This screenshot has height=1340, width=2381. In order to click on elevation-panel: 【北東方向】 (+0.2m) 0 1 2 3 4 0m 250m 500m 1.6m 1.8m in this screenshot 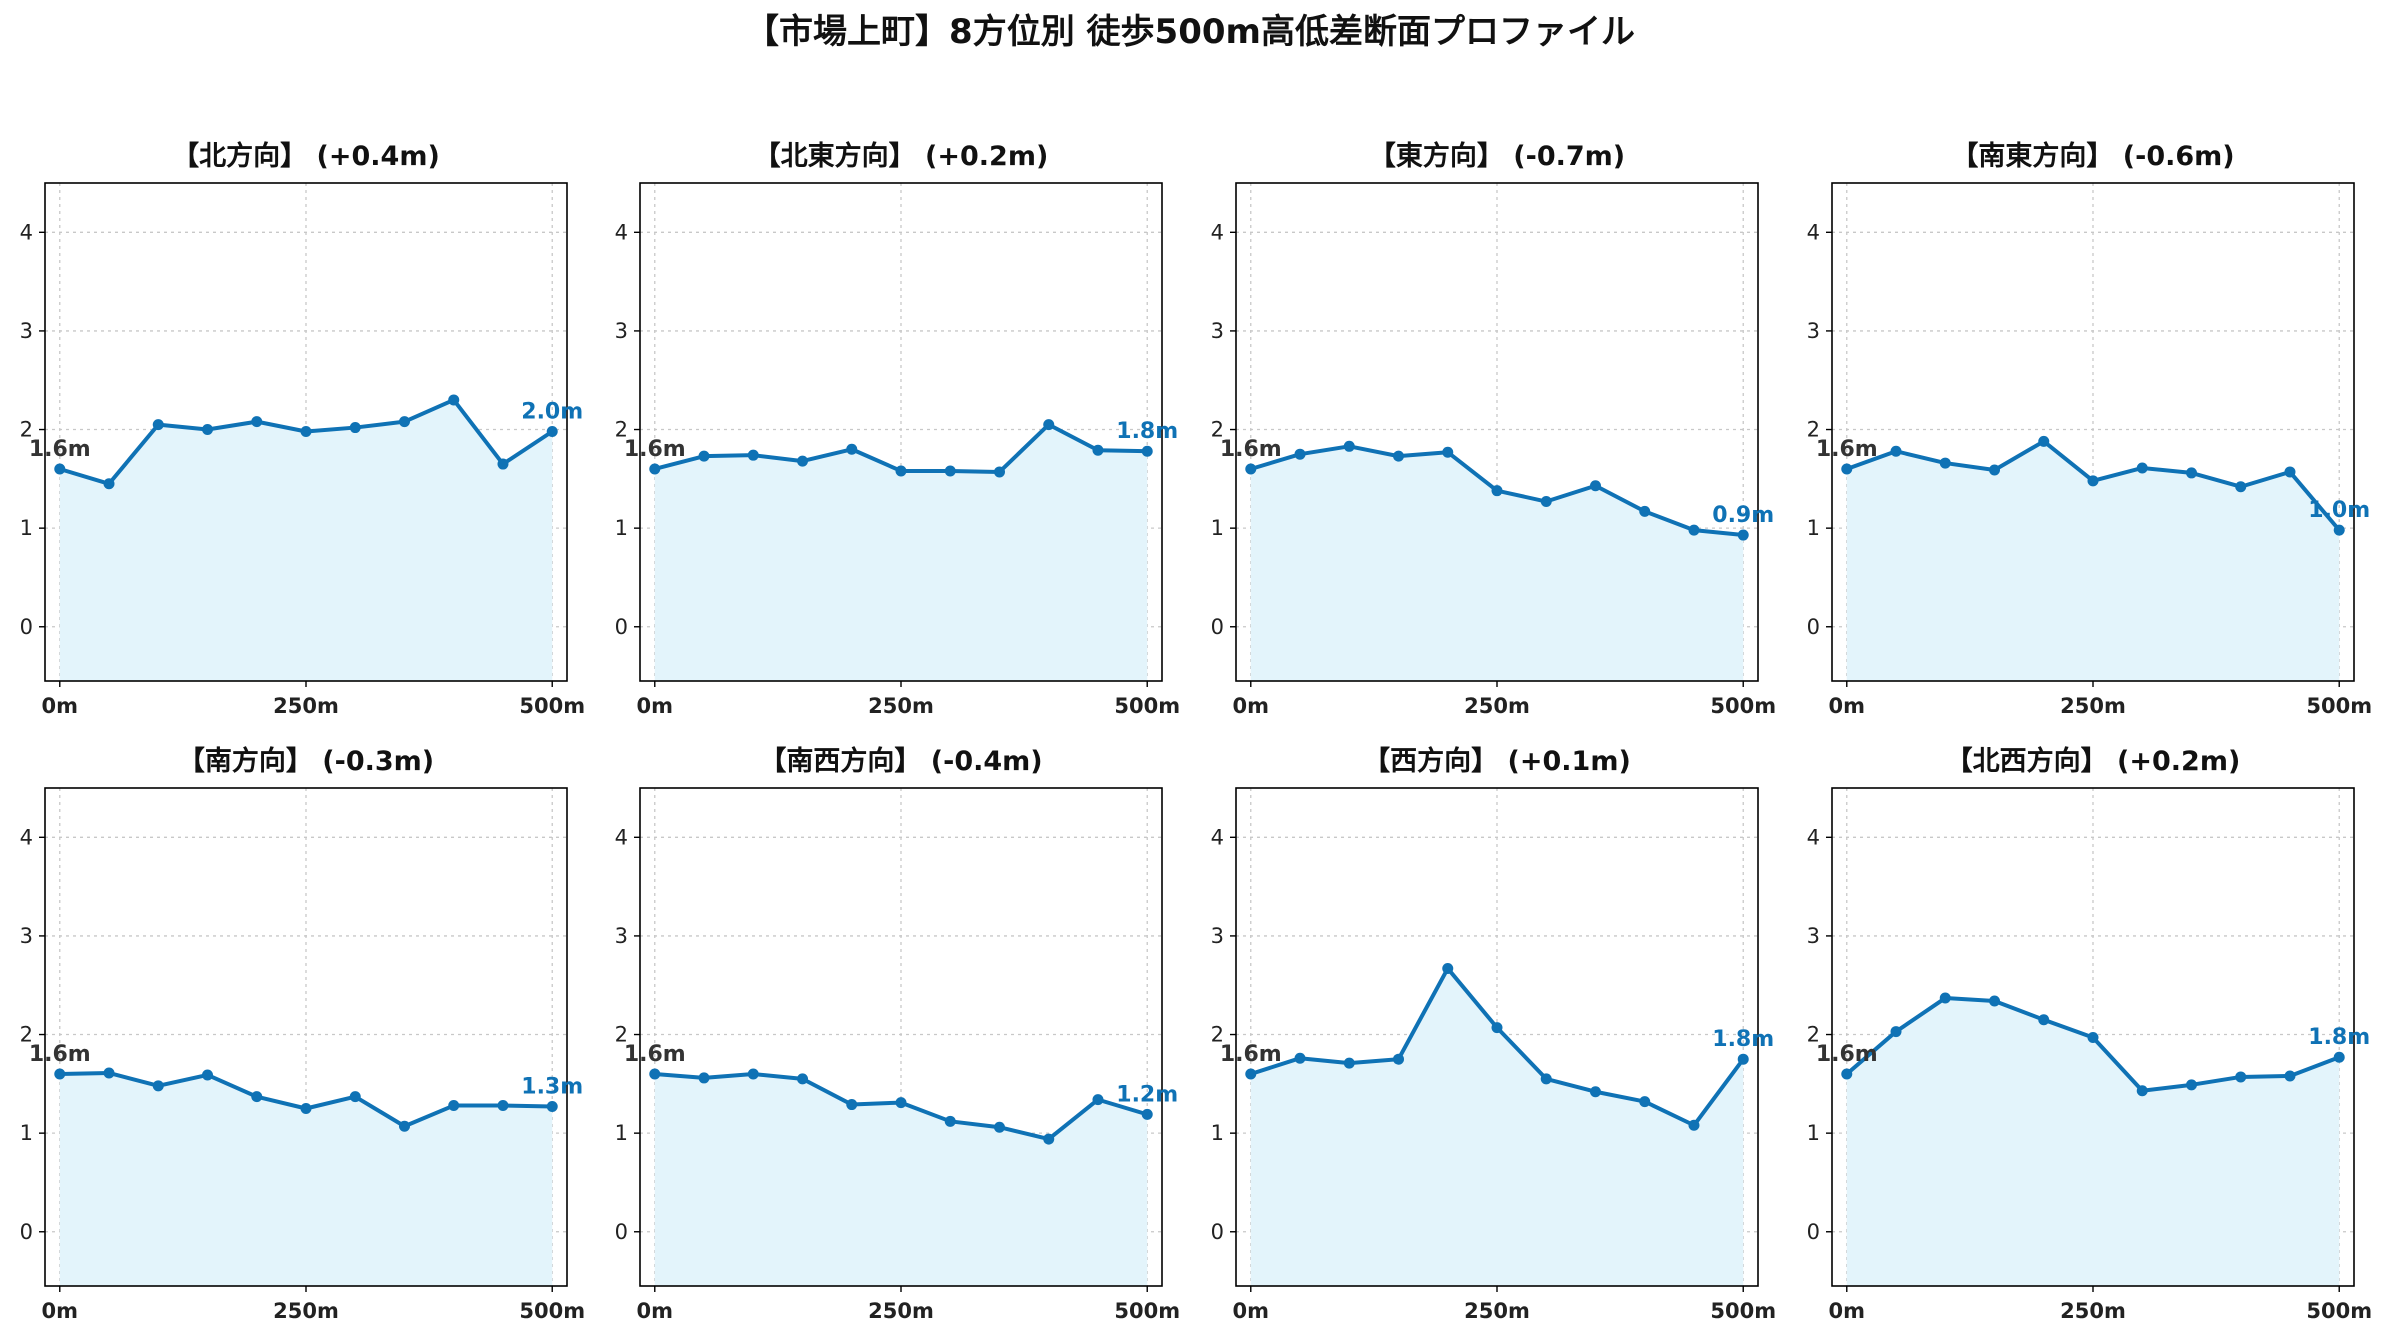, I will do `click(897, 429)`.